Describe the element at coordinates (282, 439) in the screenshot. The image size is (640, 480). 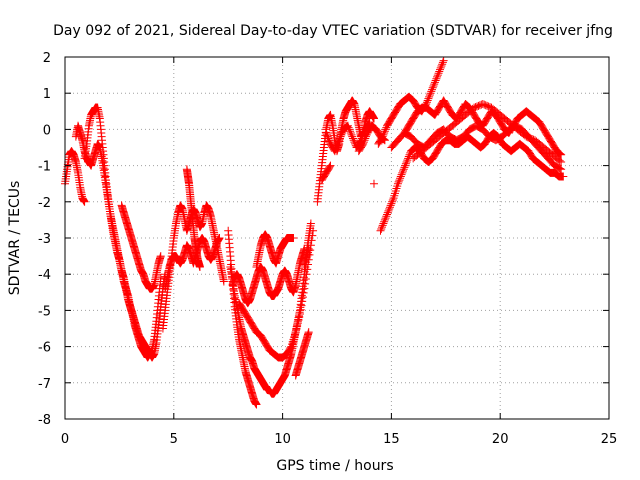
I see `x-tick-label: 10` at that location.